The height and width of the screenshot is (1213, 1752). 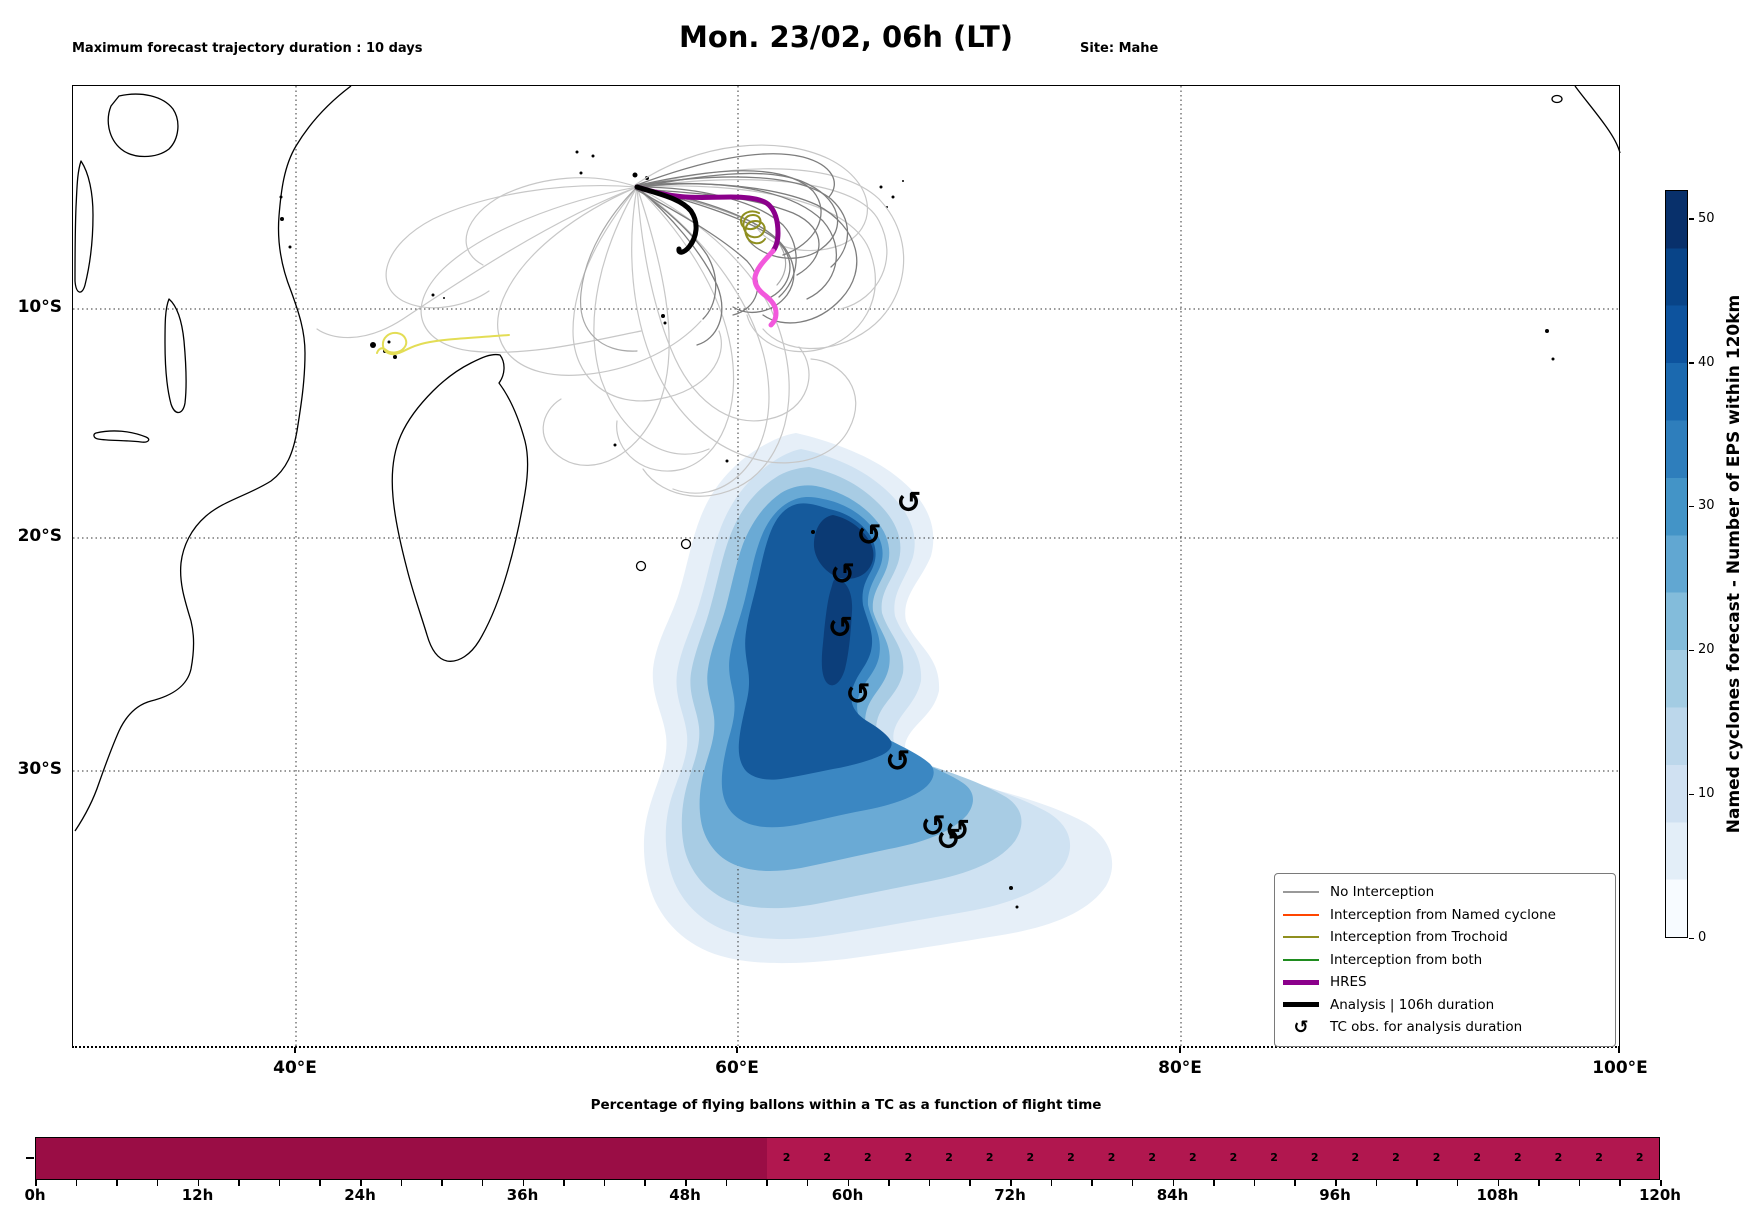 I want to click on legend-row: No Interception, so click(x=1445, y=892).